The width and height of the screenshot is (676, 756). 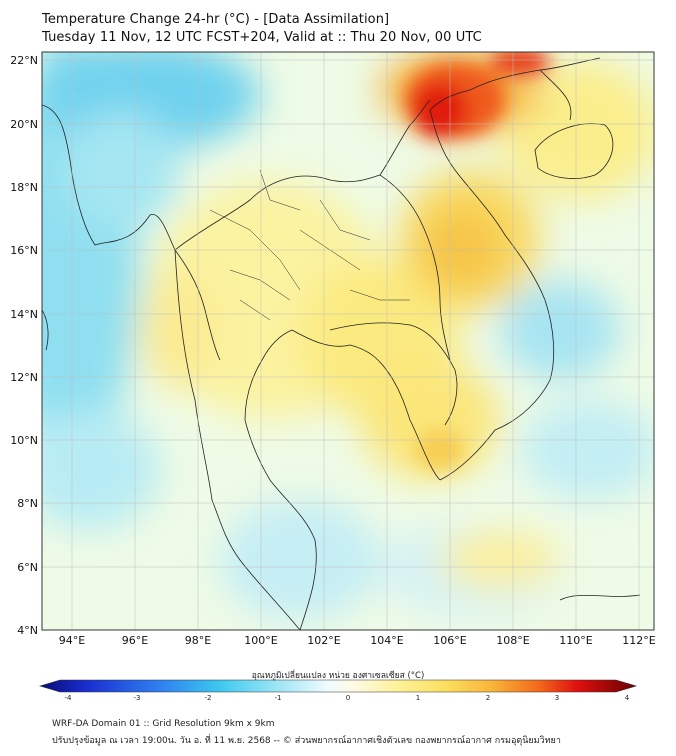 I want to click on hot-north-vietnam-core, so click(x=440, y=110).